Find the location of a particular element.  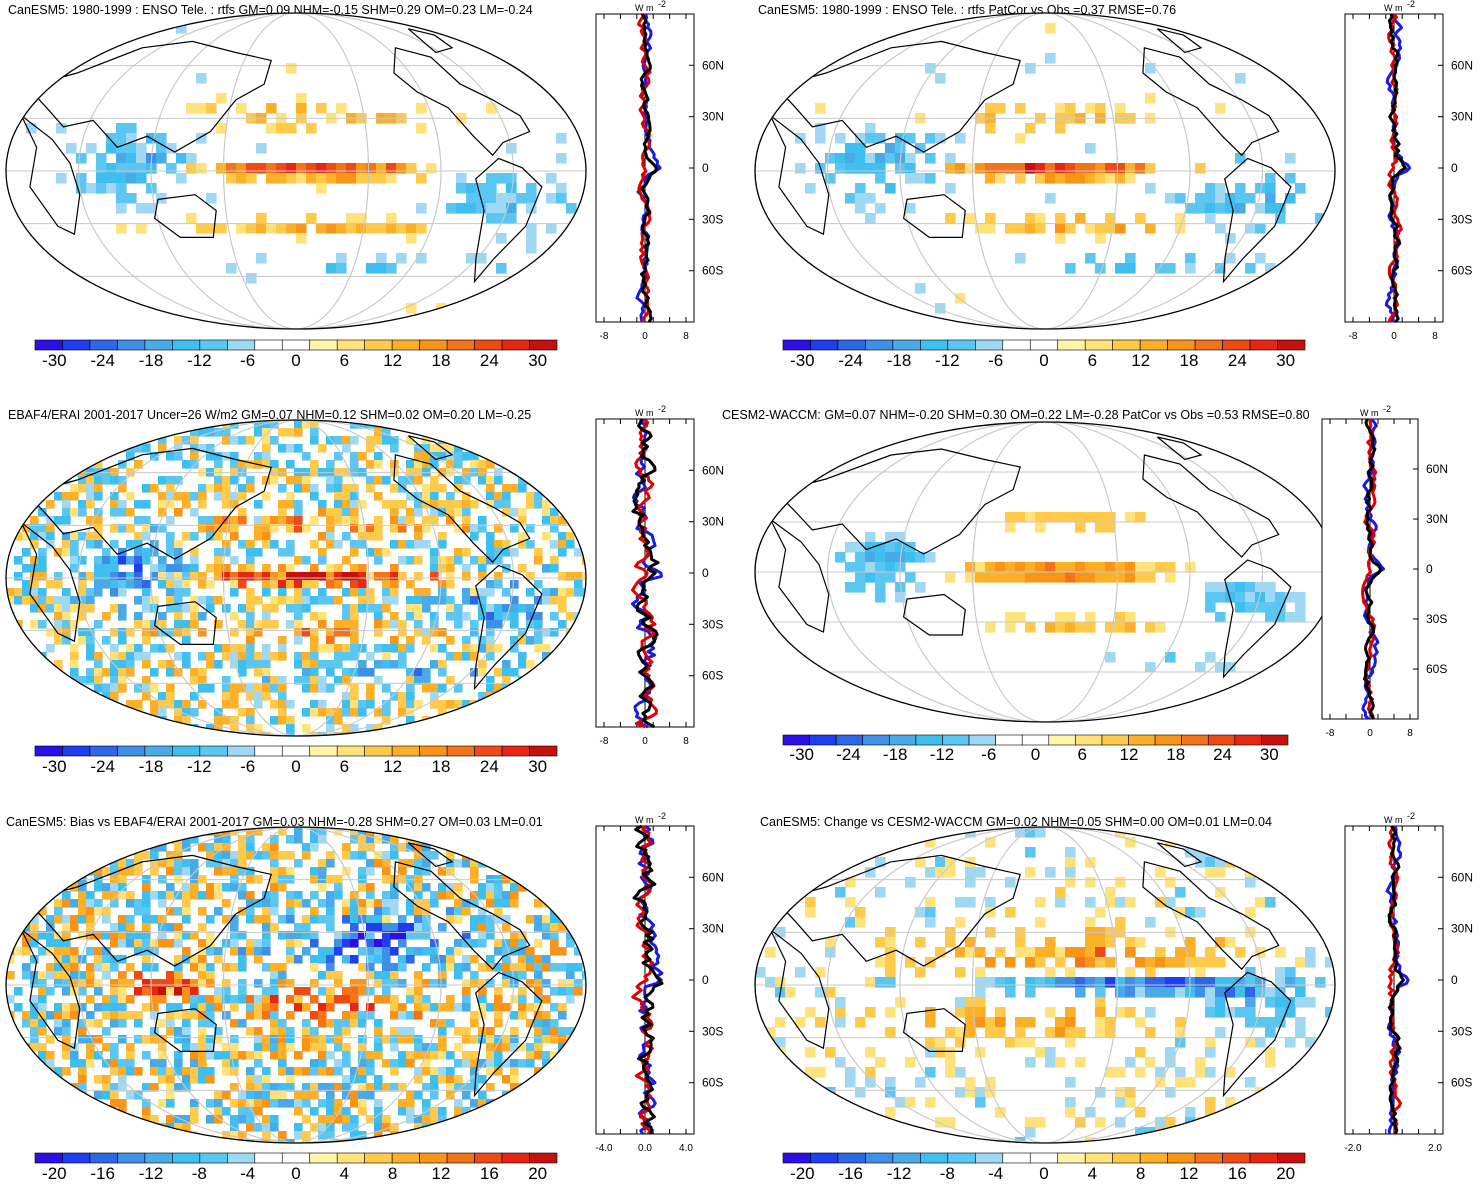

coastline is located at coordinates (934, 614).